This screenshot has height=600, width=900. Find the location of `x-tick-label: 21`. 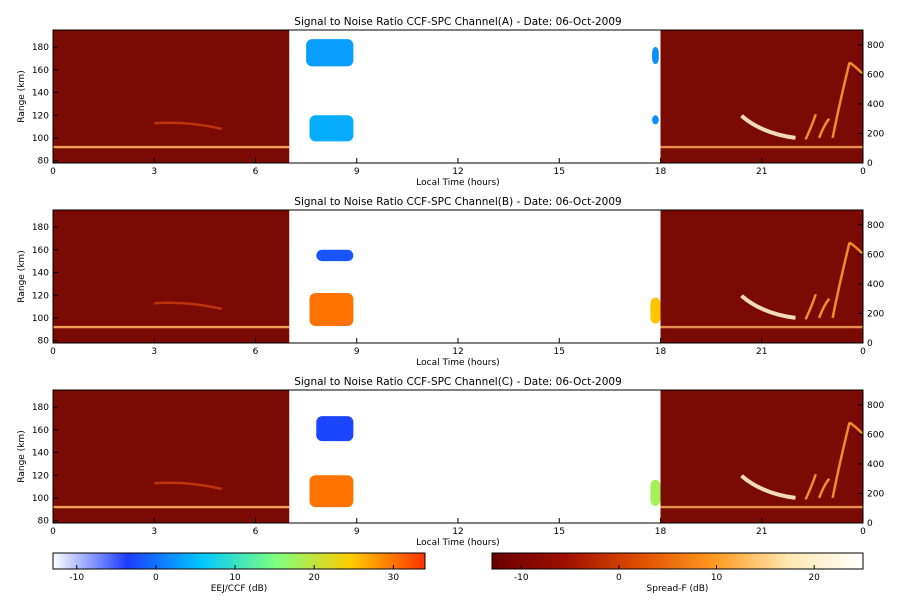

x-tick-label: 21 is located at coordinates (761, 532).